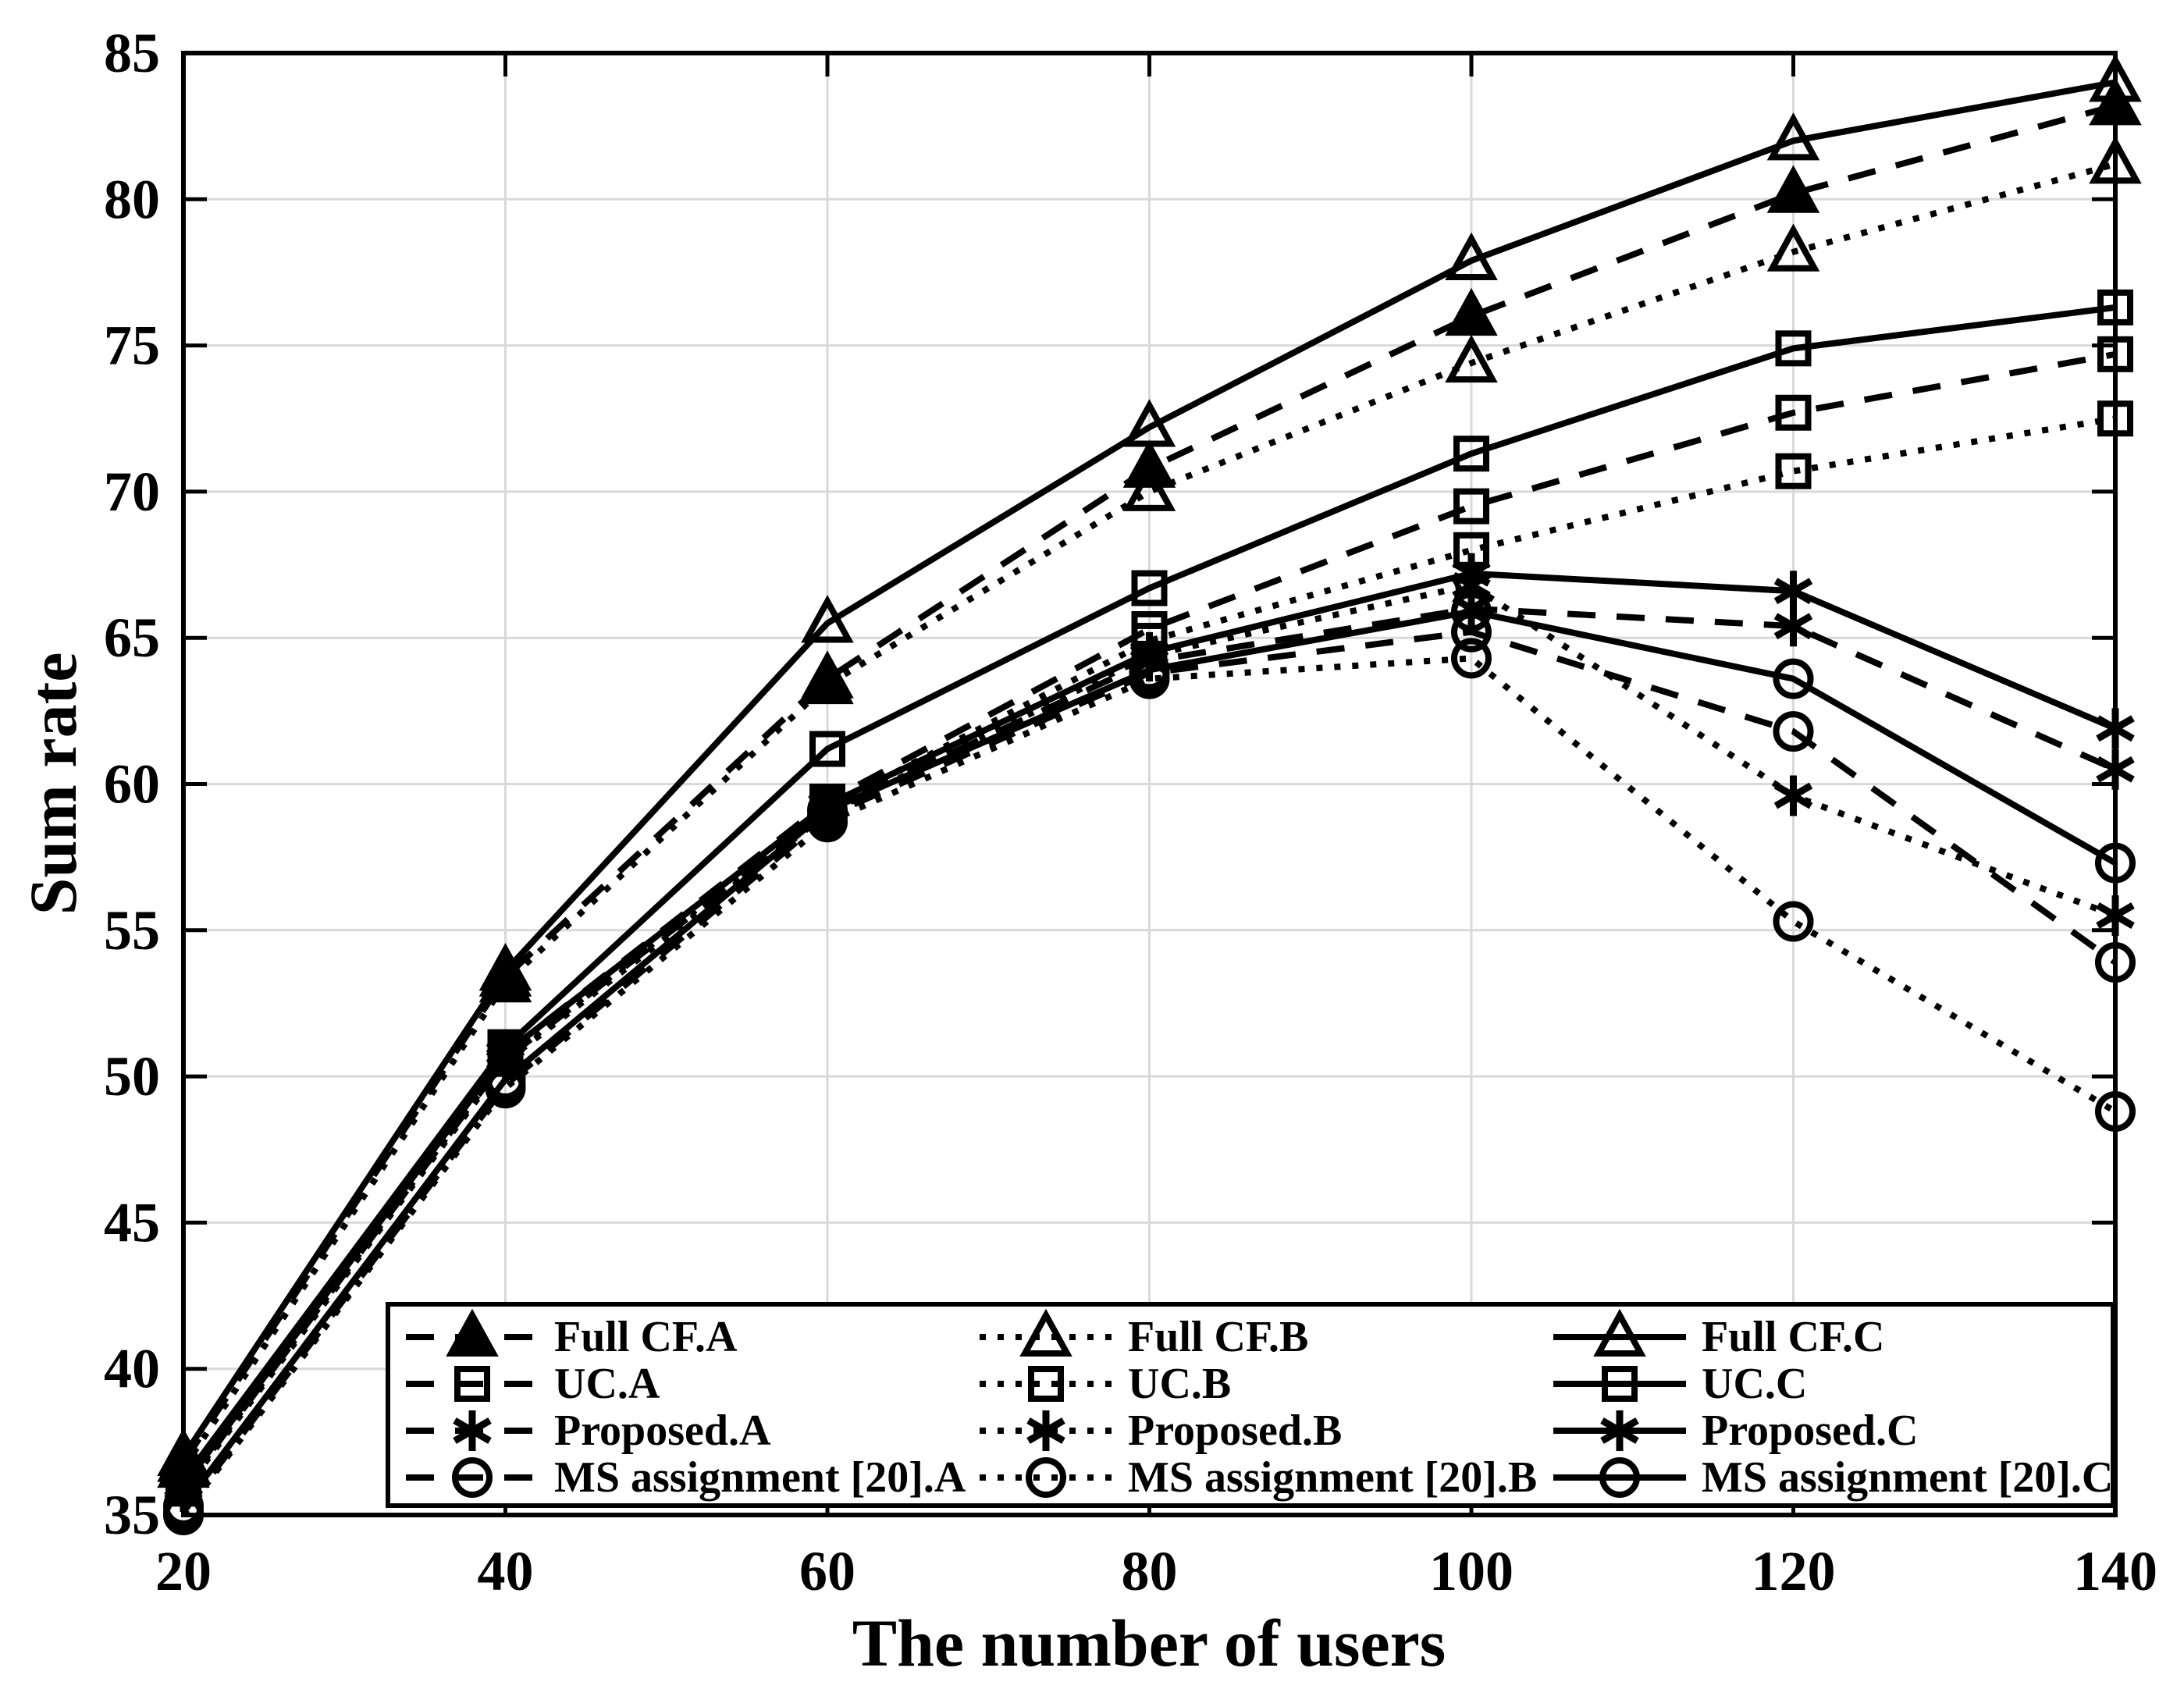 The image size is (2184, 1707). Describe the element at coordinates (1149, 1643) in the screenshot. I see `x-axis-label: The number of users` at that location.